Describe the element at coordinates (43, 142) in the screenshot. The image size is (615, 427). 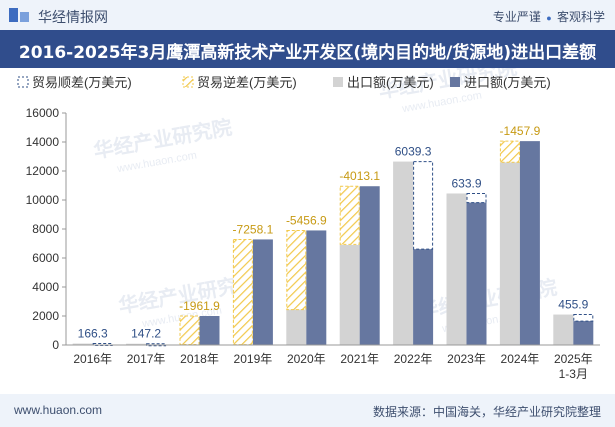
I see `y-tick-label: 14000` at that location.